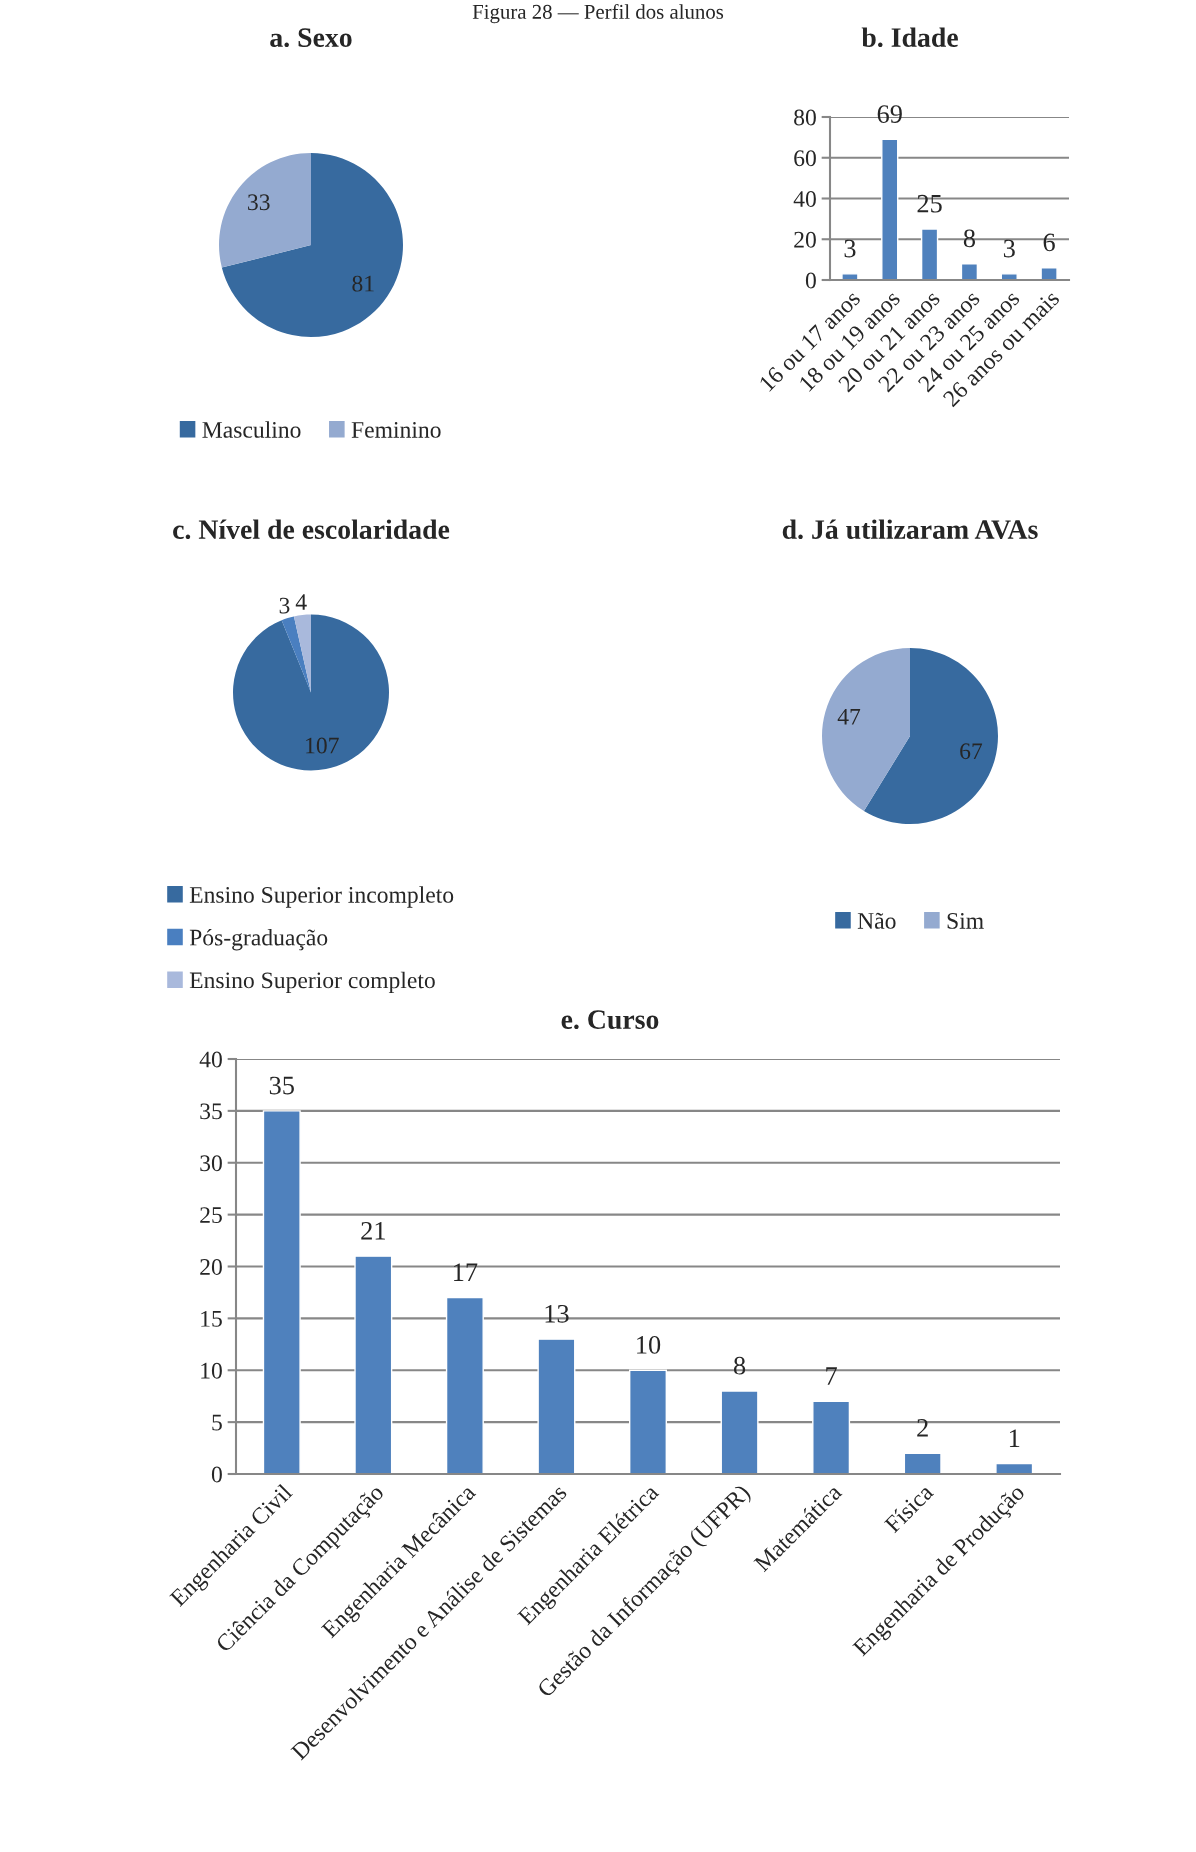  What do you see at coordinates (321, 897) in the screenshot?
I see `legend-label: Ensino Superior incompleto` at bounding box center [321, 897].